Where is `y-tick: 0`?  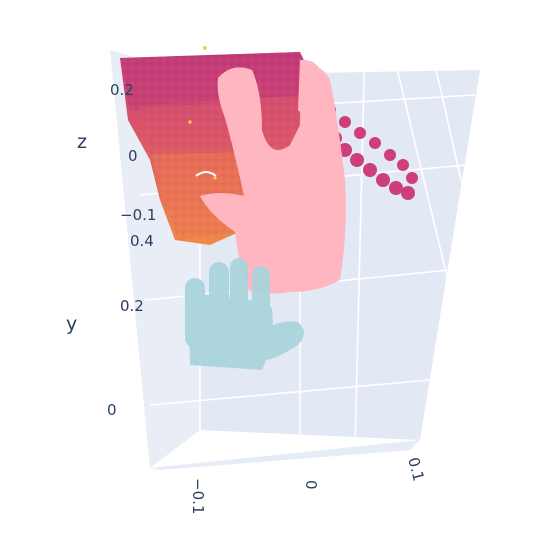 y-tick: 0 is located at coordinates (112, 410).